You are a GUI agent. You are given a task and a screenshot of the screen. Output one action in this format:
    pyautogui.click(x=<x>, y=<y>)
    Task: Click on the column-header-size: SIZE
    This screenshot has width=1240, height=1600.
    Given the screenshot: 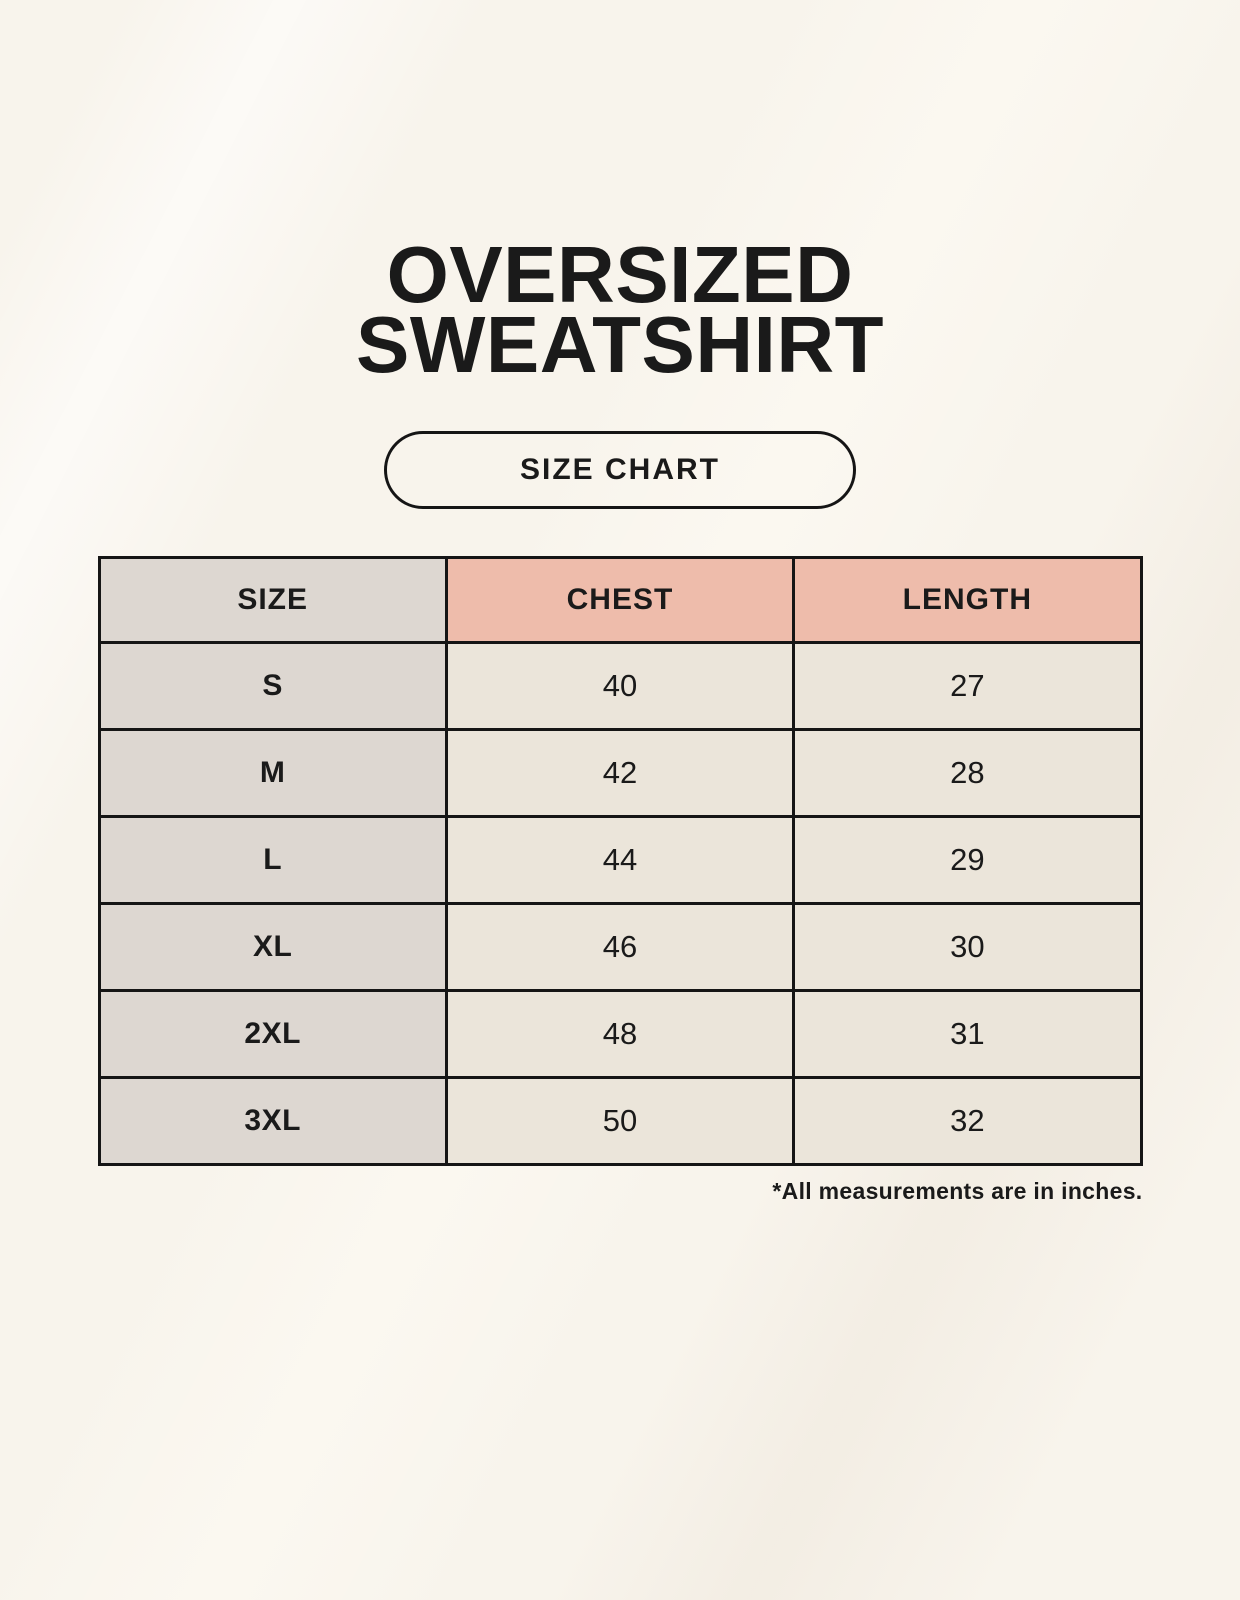 What is the action you would take?
    pyautogui.click(x=272, y=599)
    